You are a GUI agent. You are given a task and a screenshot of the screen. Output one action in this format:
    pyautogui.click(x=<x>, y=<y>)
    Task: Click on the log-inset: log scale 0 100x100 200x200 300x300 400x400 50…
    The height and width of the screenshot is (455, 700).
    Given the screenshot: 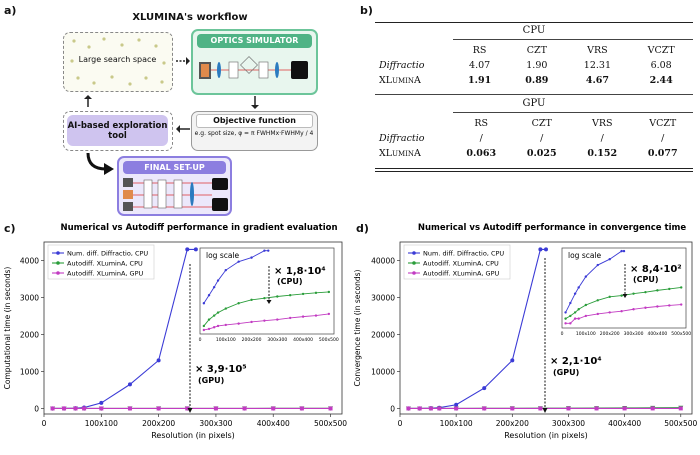 What is the action you would take?
    pyautogui.click(x=626, y=292)
    